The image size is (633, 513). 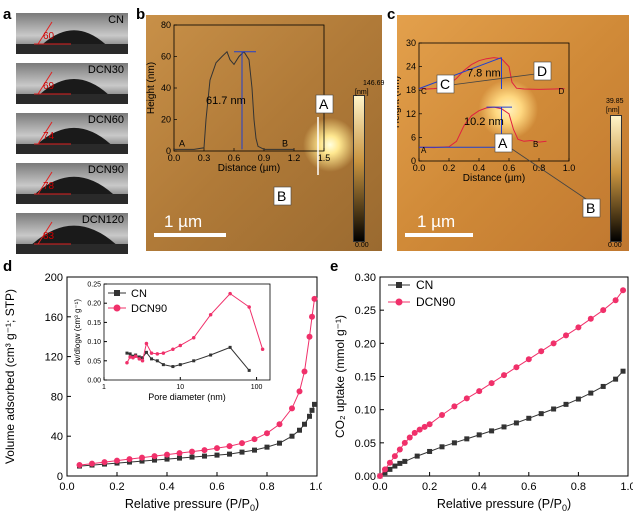 What do you see at coordinates (204, 158) in the screenshot?
I see `x-tick-label: 0.3` at bounding box center [204, 158].